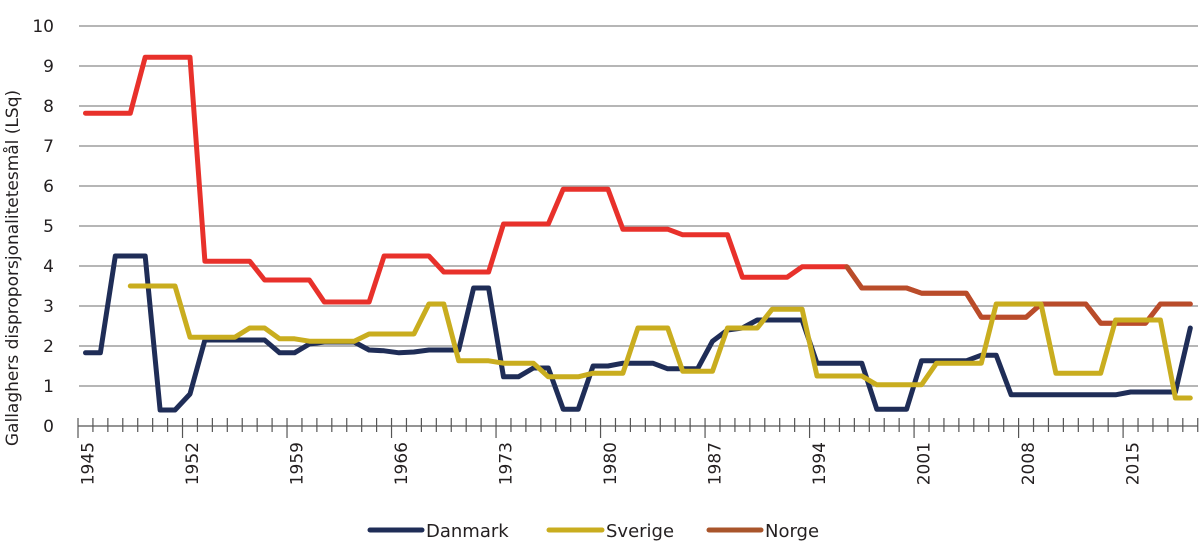  Describe the element at coordinates (297, 463) in the screenshot. I see `x-tick-label: 1959` at that location.